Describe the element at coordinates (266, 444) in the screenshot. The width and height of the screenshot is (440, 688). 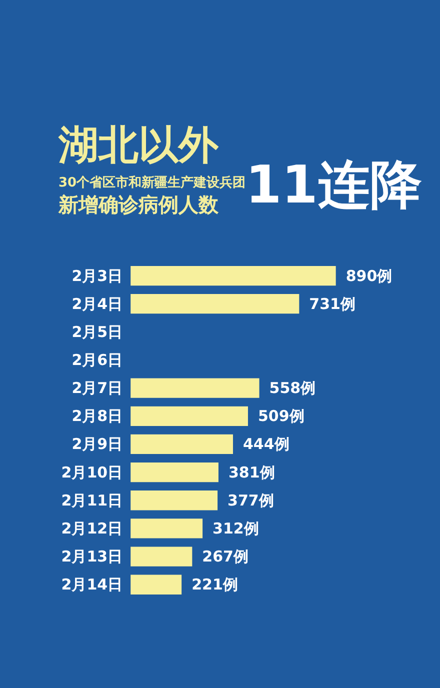
I see `data-label: 444例` at that location.